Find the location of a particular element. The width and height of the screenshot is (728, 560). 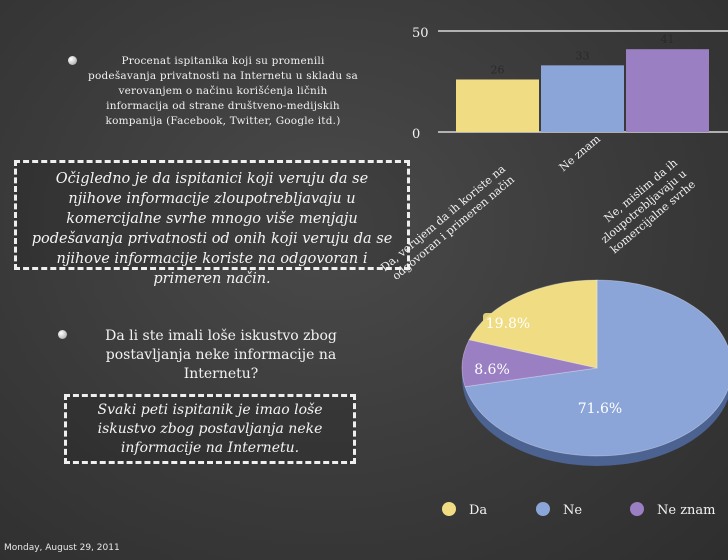

pie-value-label: 8.6% is located at coordinates (492, 370).